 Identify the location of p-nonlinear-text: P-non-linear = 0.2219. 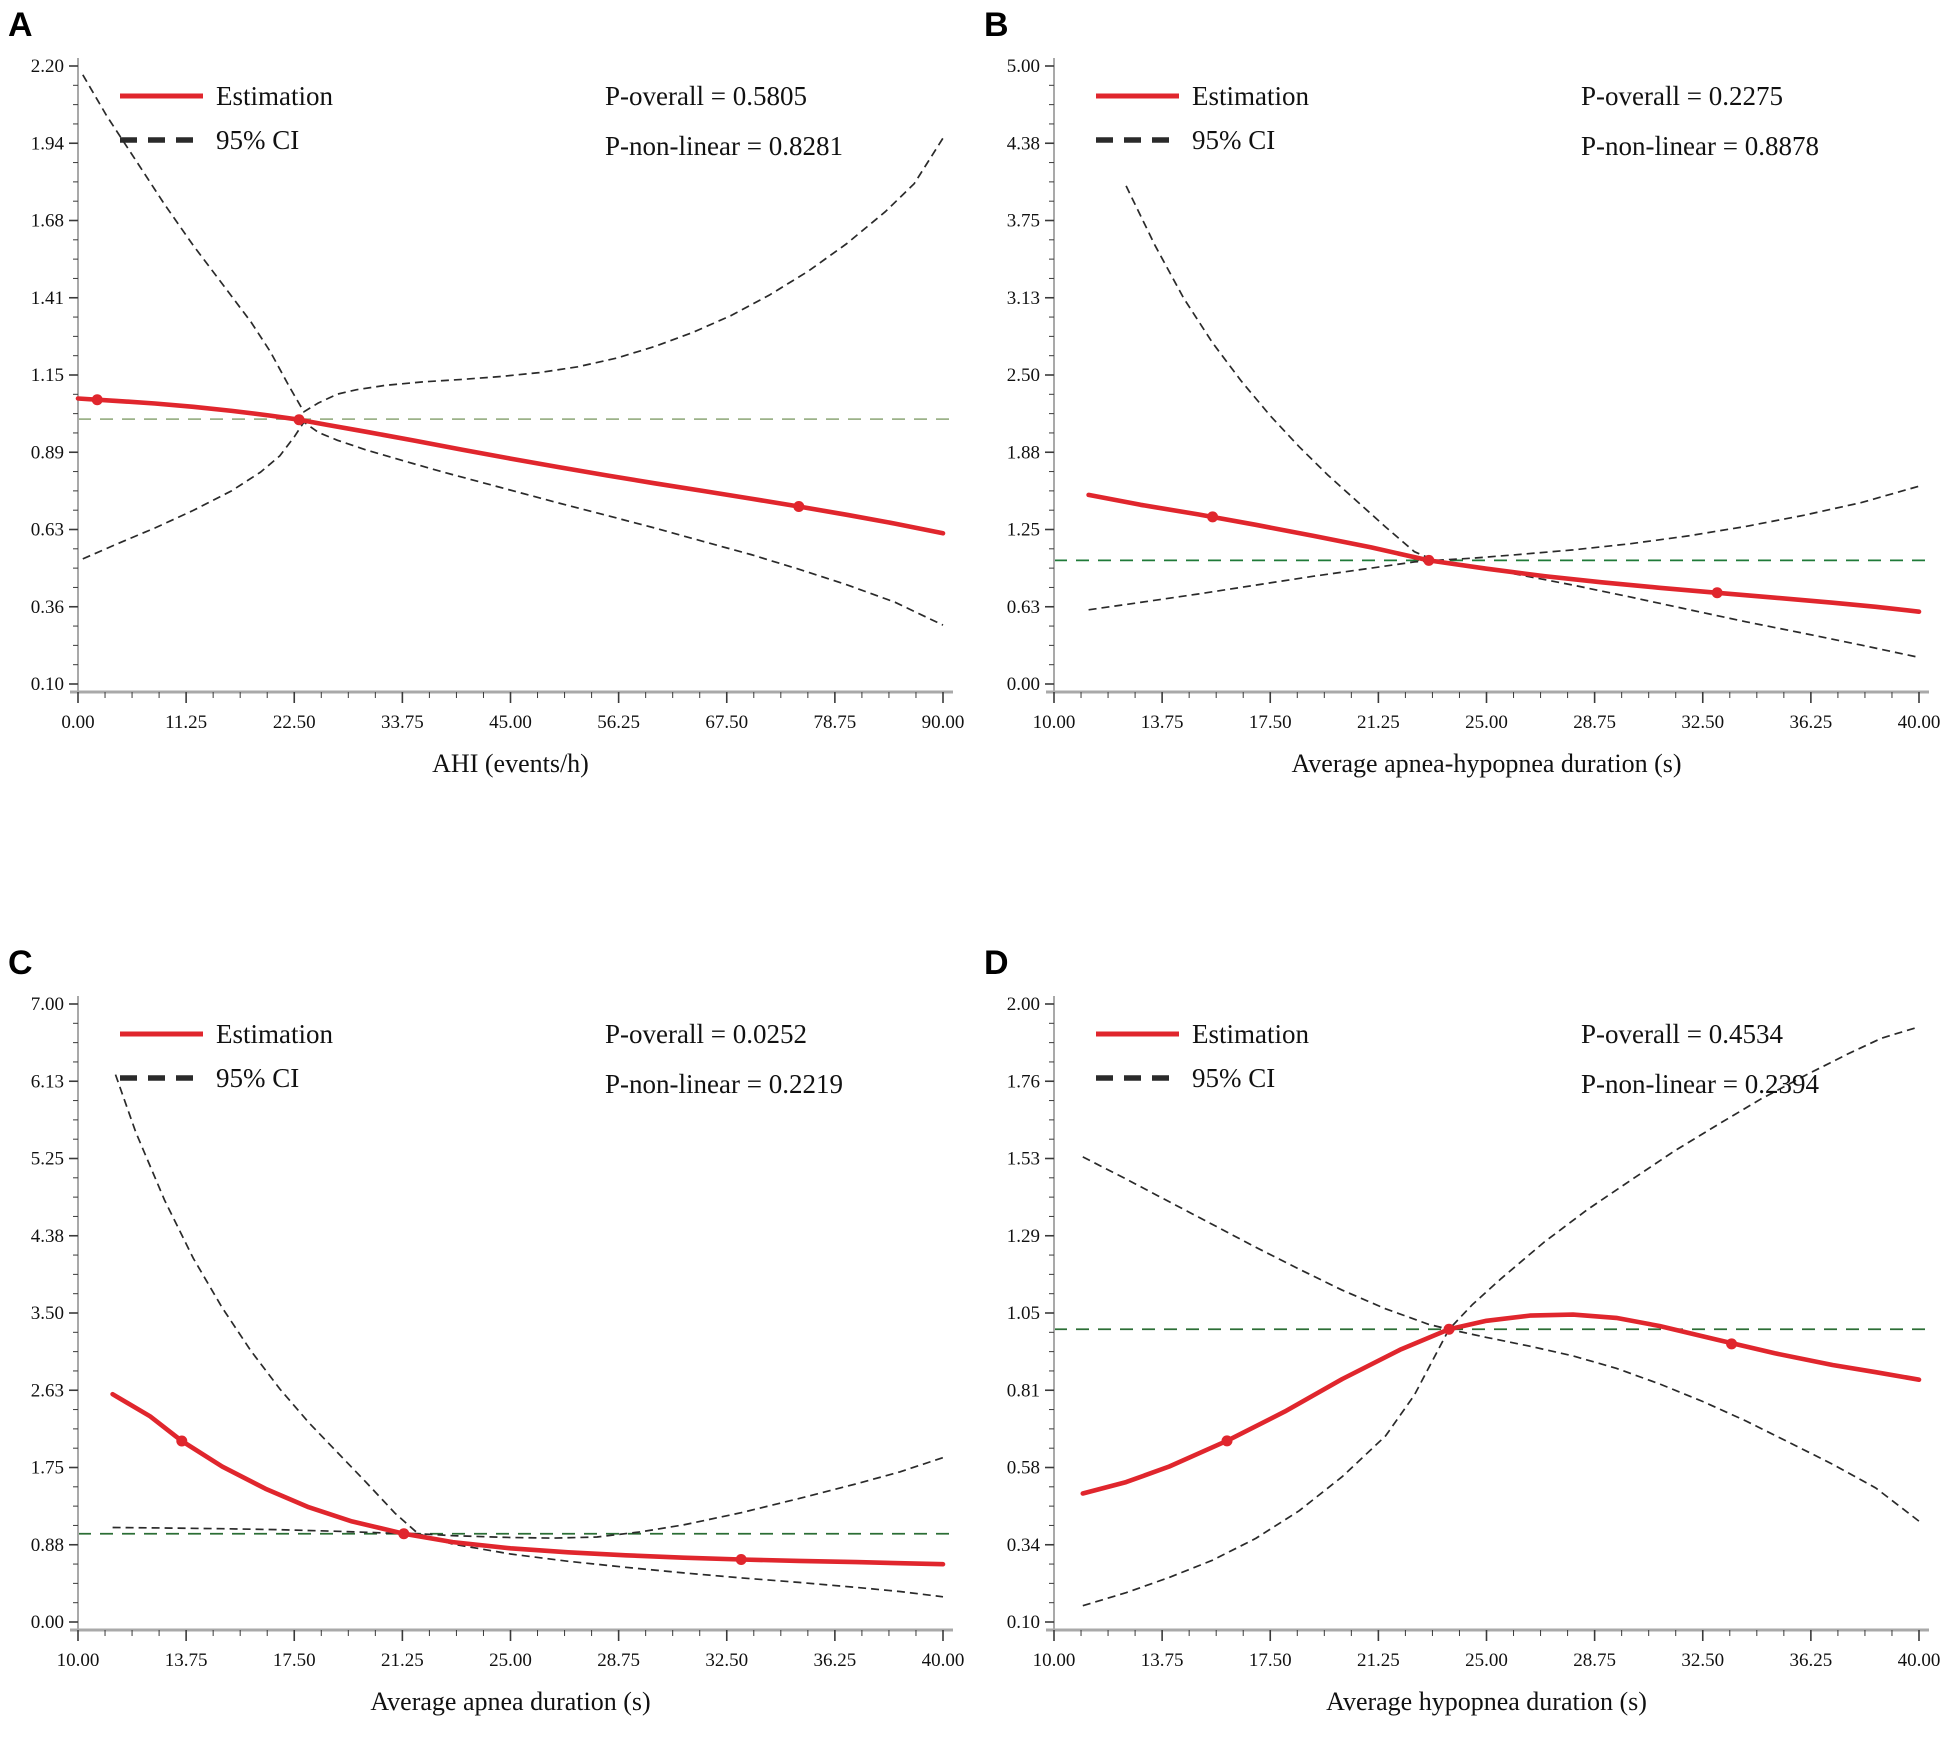
(724, 1084).